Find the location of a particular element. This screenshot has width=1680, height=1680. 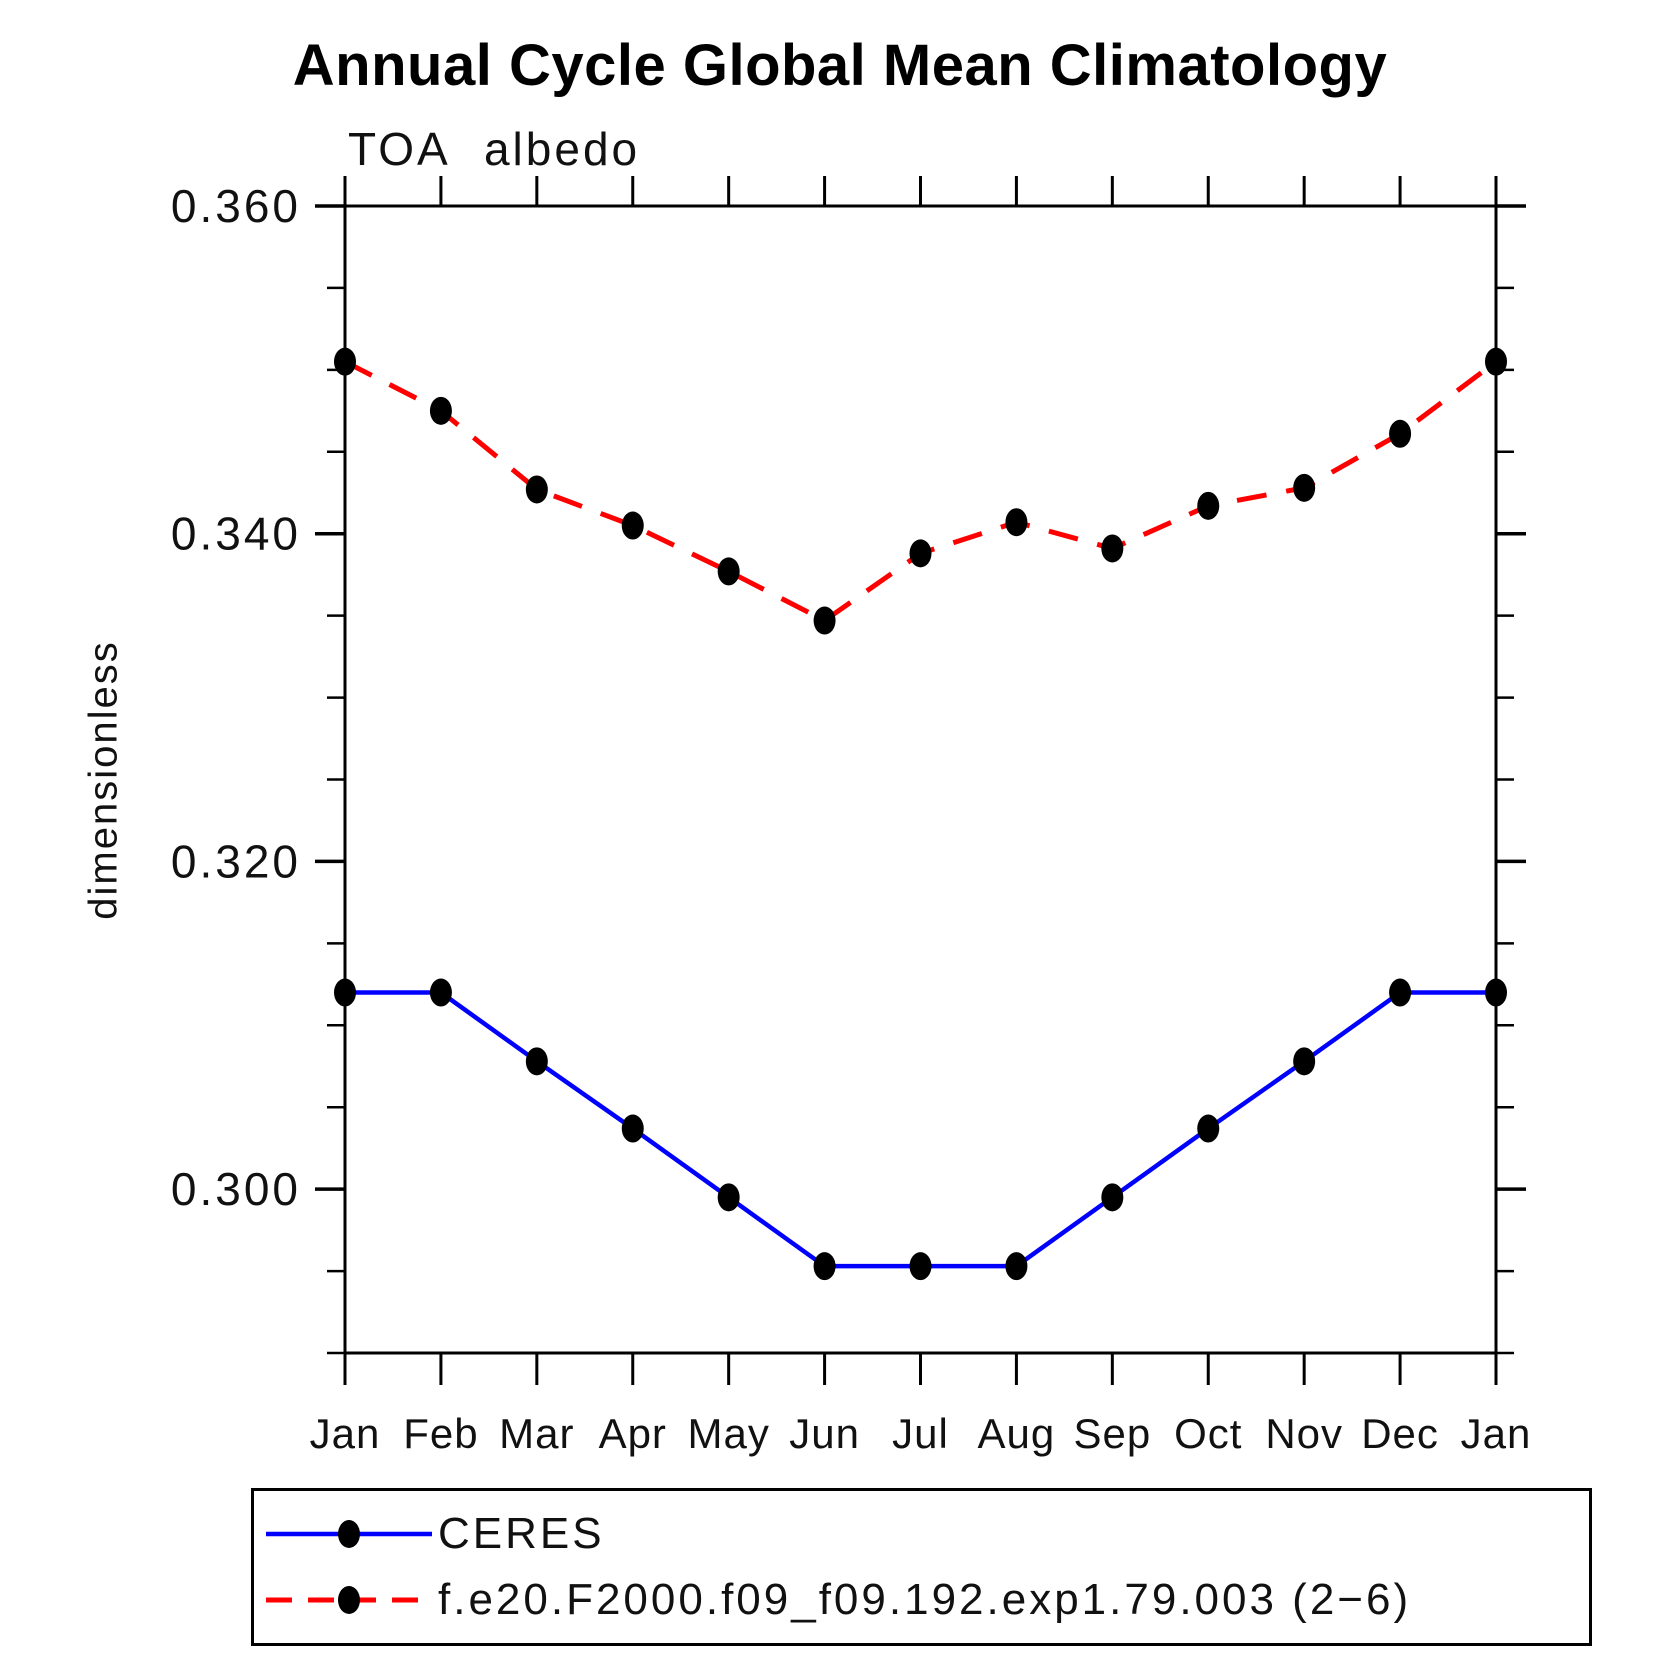

x-tick-label: Feb is located at coordinates (440, 1433).